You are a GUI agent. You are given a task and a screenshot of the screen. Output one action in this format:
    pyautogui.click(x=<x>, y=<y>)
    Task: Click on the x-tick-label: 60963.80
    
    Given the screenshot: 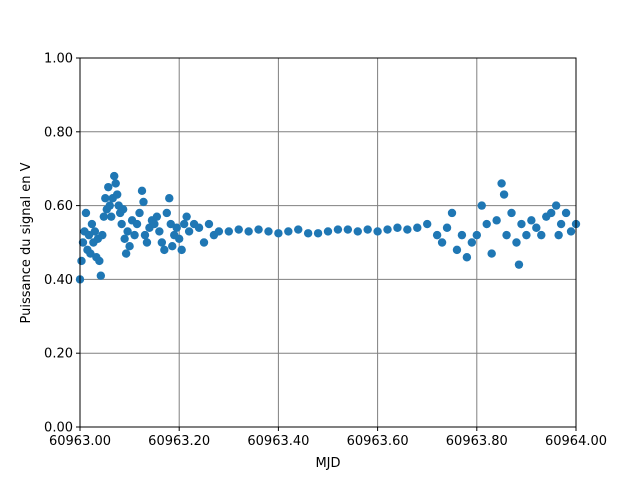 What is the action you would take?
    pyautogui.click(x=477, y=441)
    